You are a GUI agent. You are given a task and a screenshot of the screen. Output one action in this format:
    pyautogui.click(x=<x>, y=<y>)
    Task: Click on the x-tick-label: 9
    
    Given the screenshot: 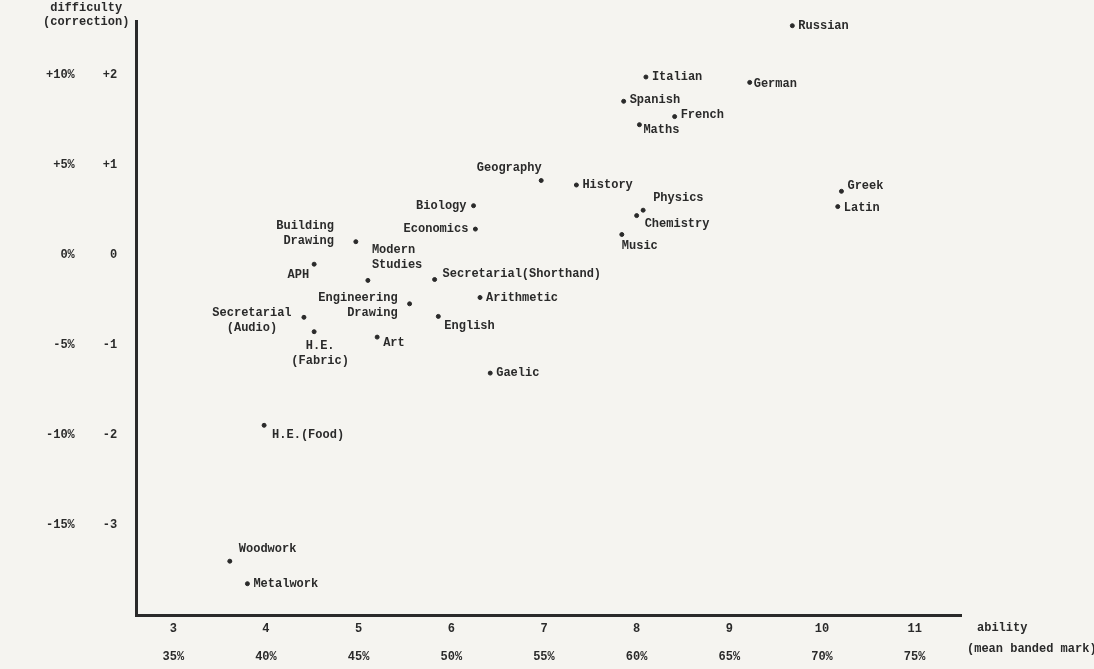 What is the action you would take?
    pyautogui.click(x=729, y=629)
    